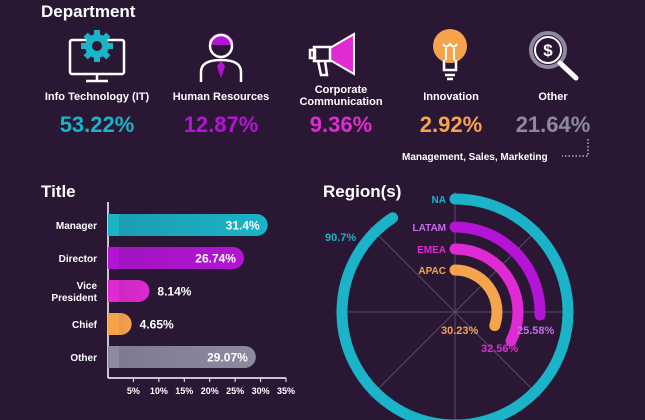 The image size is (645, 420). I want to click on bar-value-label: 8.14%, so click(174, 292).